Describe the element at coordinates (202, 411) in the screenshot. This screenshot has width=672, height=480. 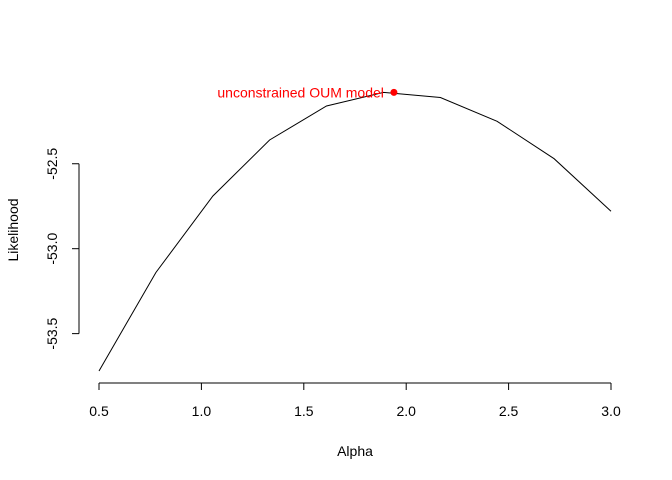
I see `x-tick-label: 1.0` at that location.